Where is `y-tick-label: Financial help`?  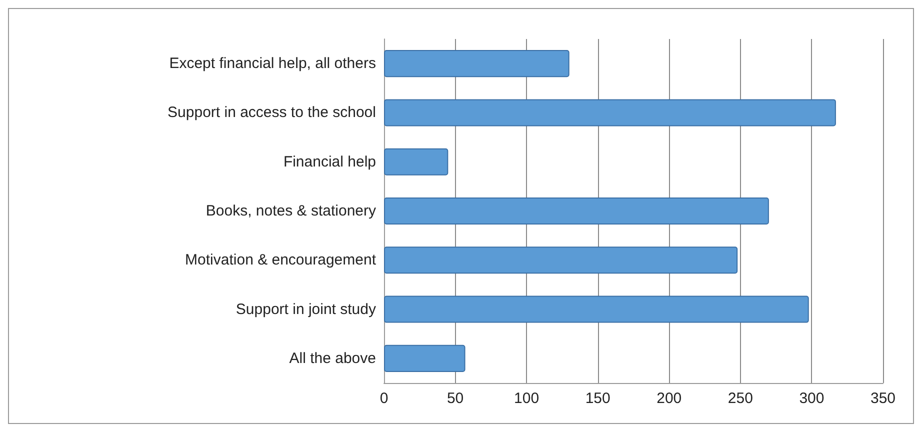 y-tick-label: Financial help is located at coordinates (329, 161).